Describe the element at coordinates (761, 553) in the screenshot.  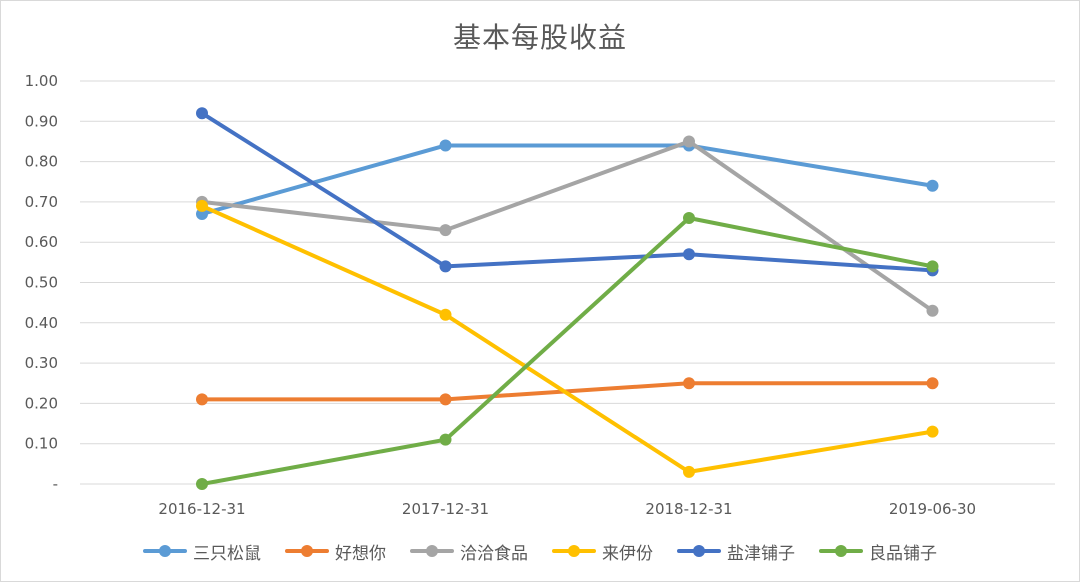
I see `legend-label: 盐津铺子` at that location.